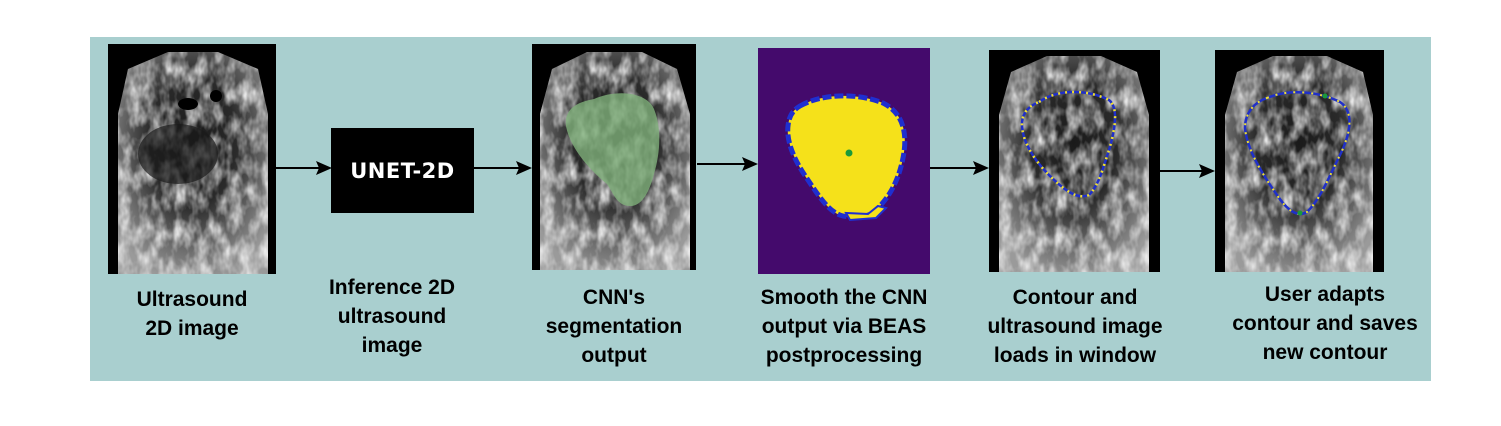  I want to click on contour-image, so click(1074, 161).